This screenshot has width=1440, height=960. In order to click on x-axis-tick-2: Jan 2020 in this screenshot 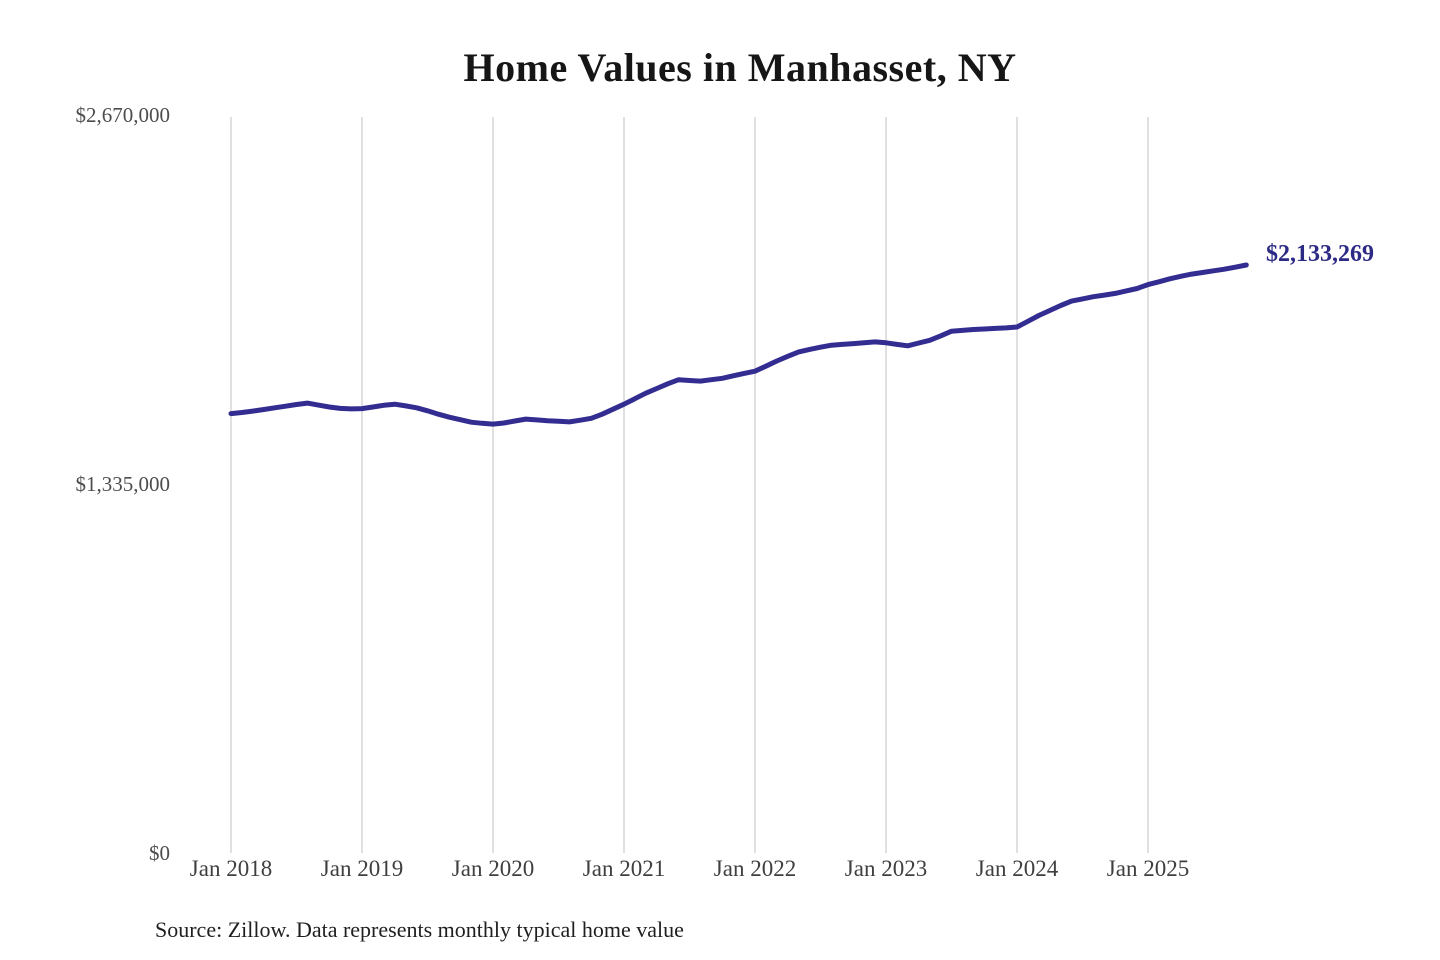, I will do `click(493, 868)`.